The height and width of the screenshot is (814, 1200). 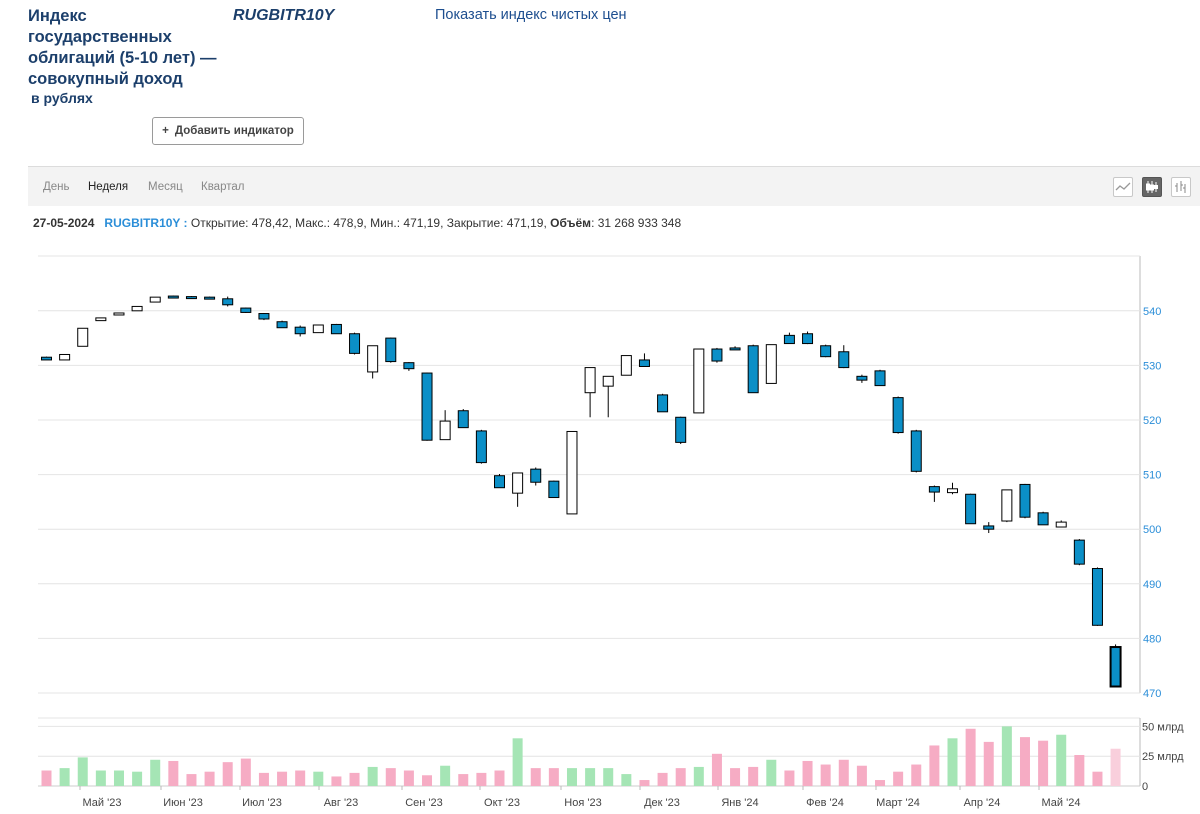 I want to click on ohlc-bars-icon, so click(x=1181, y=187).